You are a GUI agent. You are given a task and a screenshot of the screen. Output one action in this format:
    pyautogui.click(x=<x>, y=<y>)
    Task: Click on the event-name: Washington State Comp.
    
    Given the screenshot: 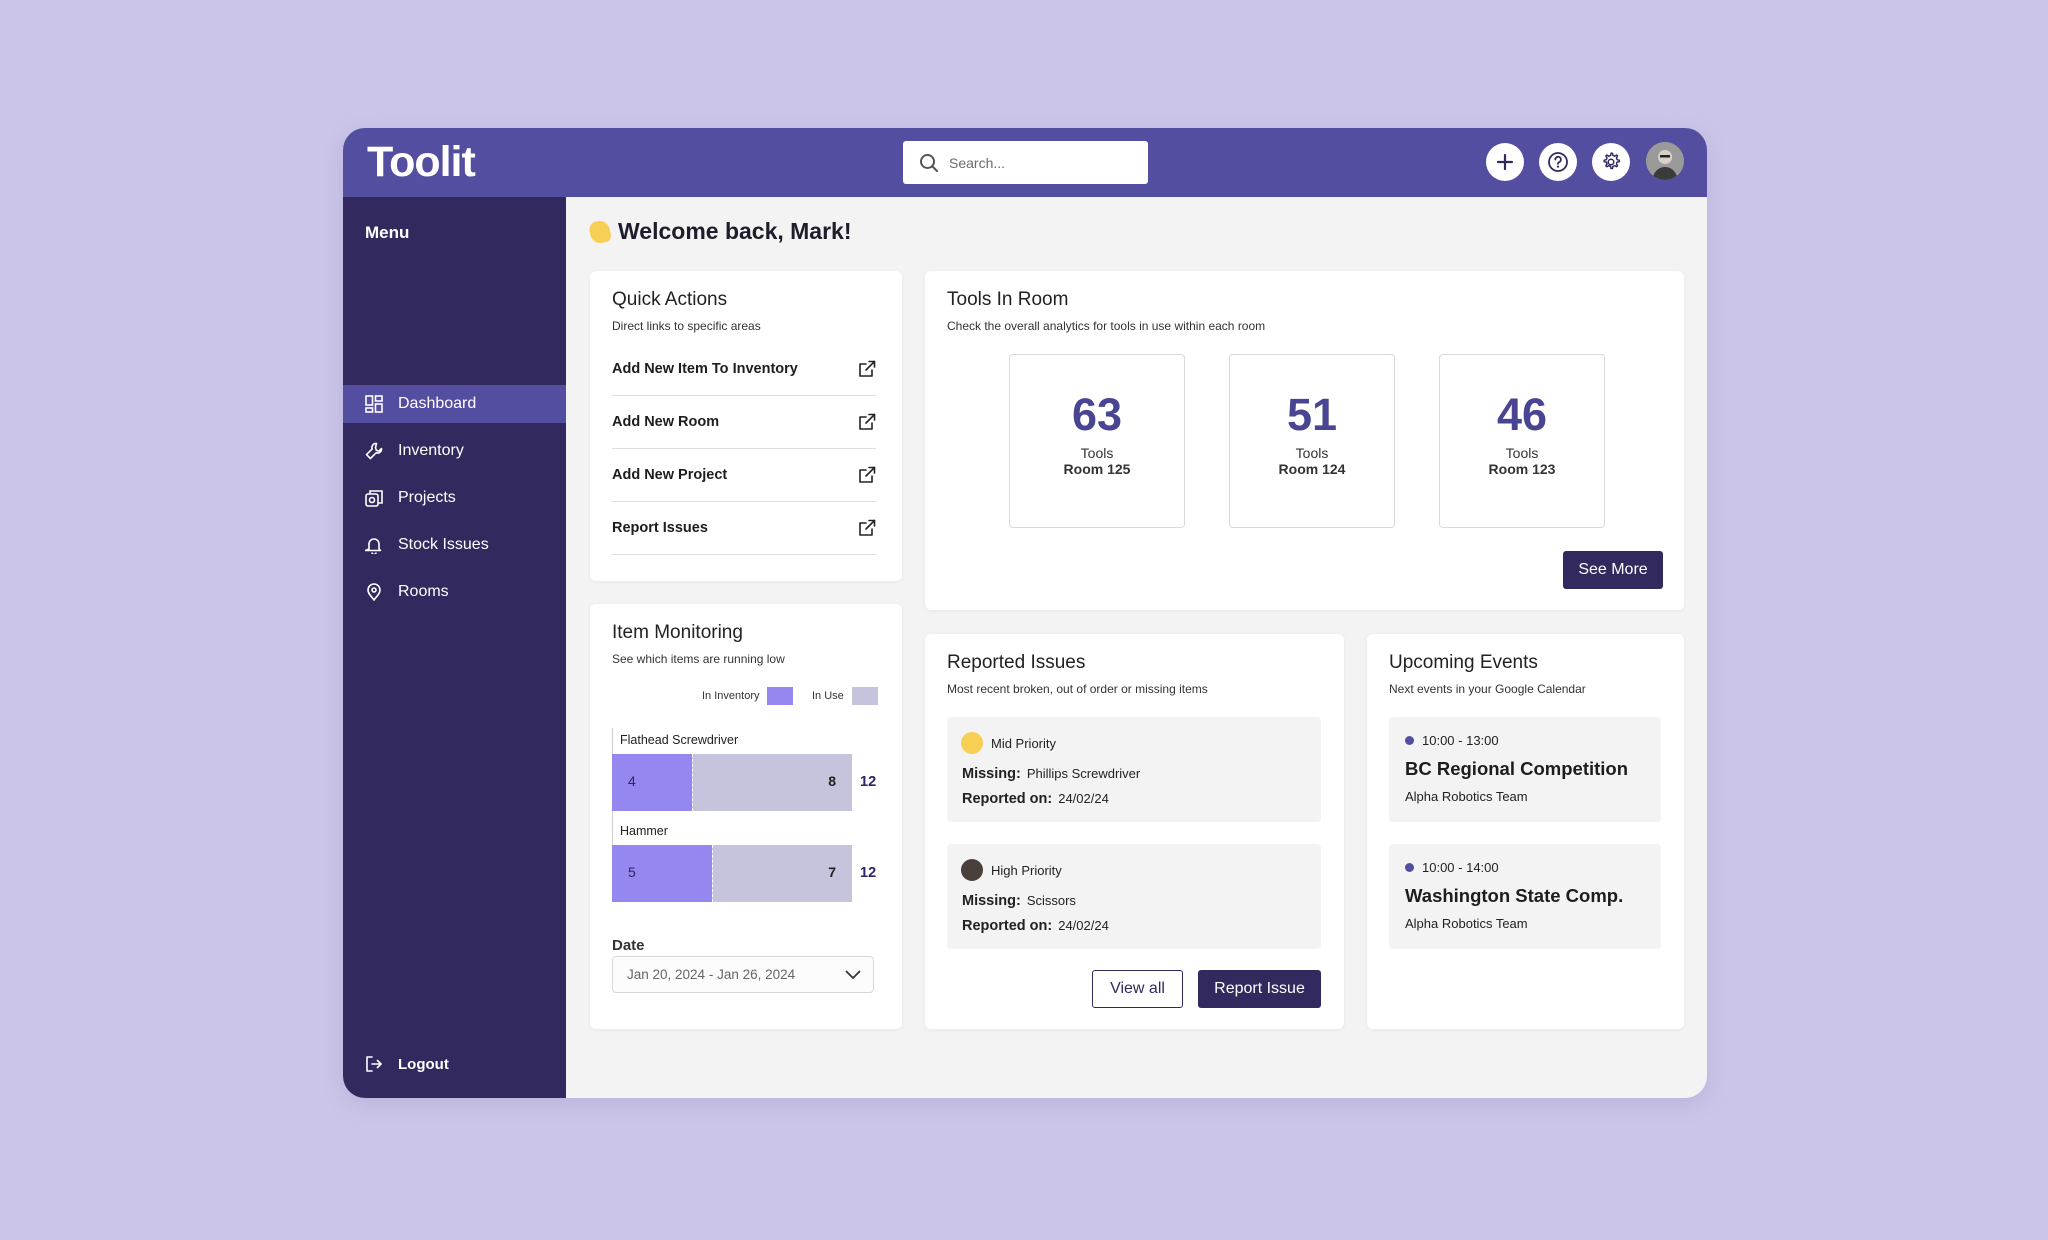 What is the action you would take?
    pyautogui.click(x=1514, y=895)
    